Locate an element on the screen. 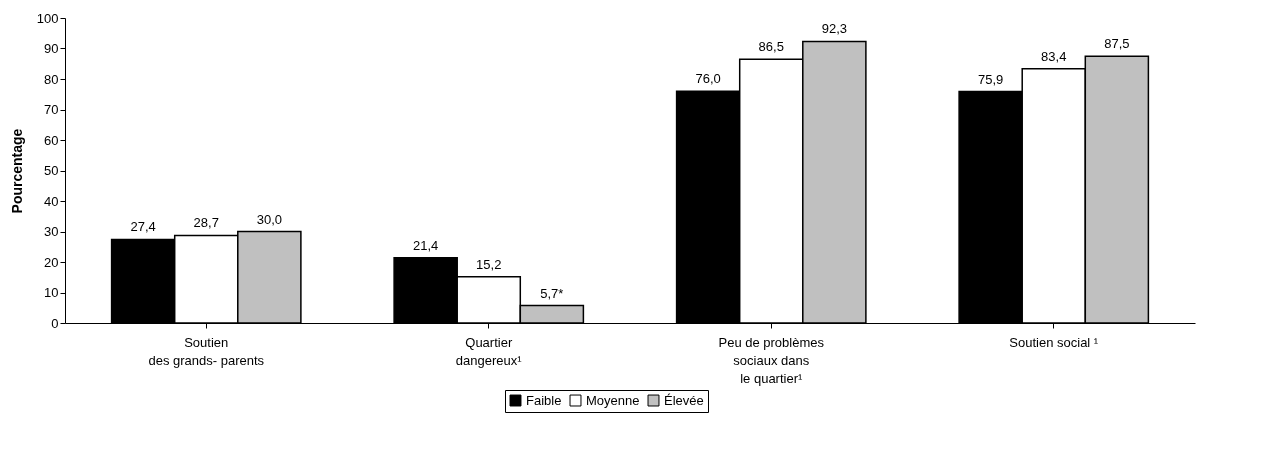 The width and height of the screenshot is (1273, 454). y-tick-label: 10 is located at coordinates (51, 292).